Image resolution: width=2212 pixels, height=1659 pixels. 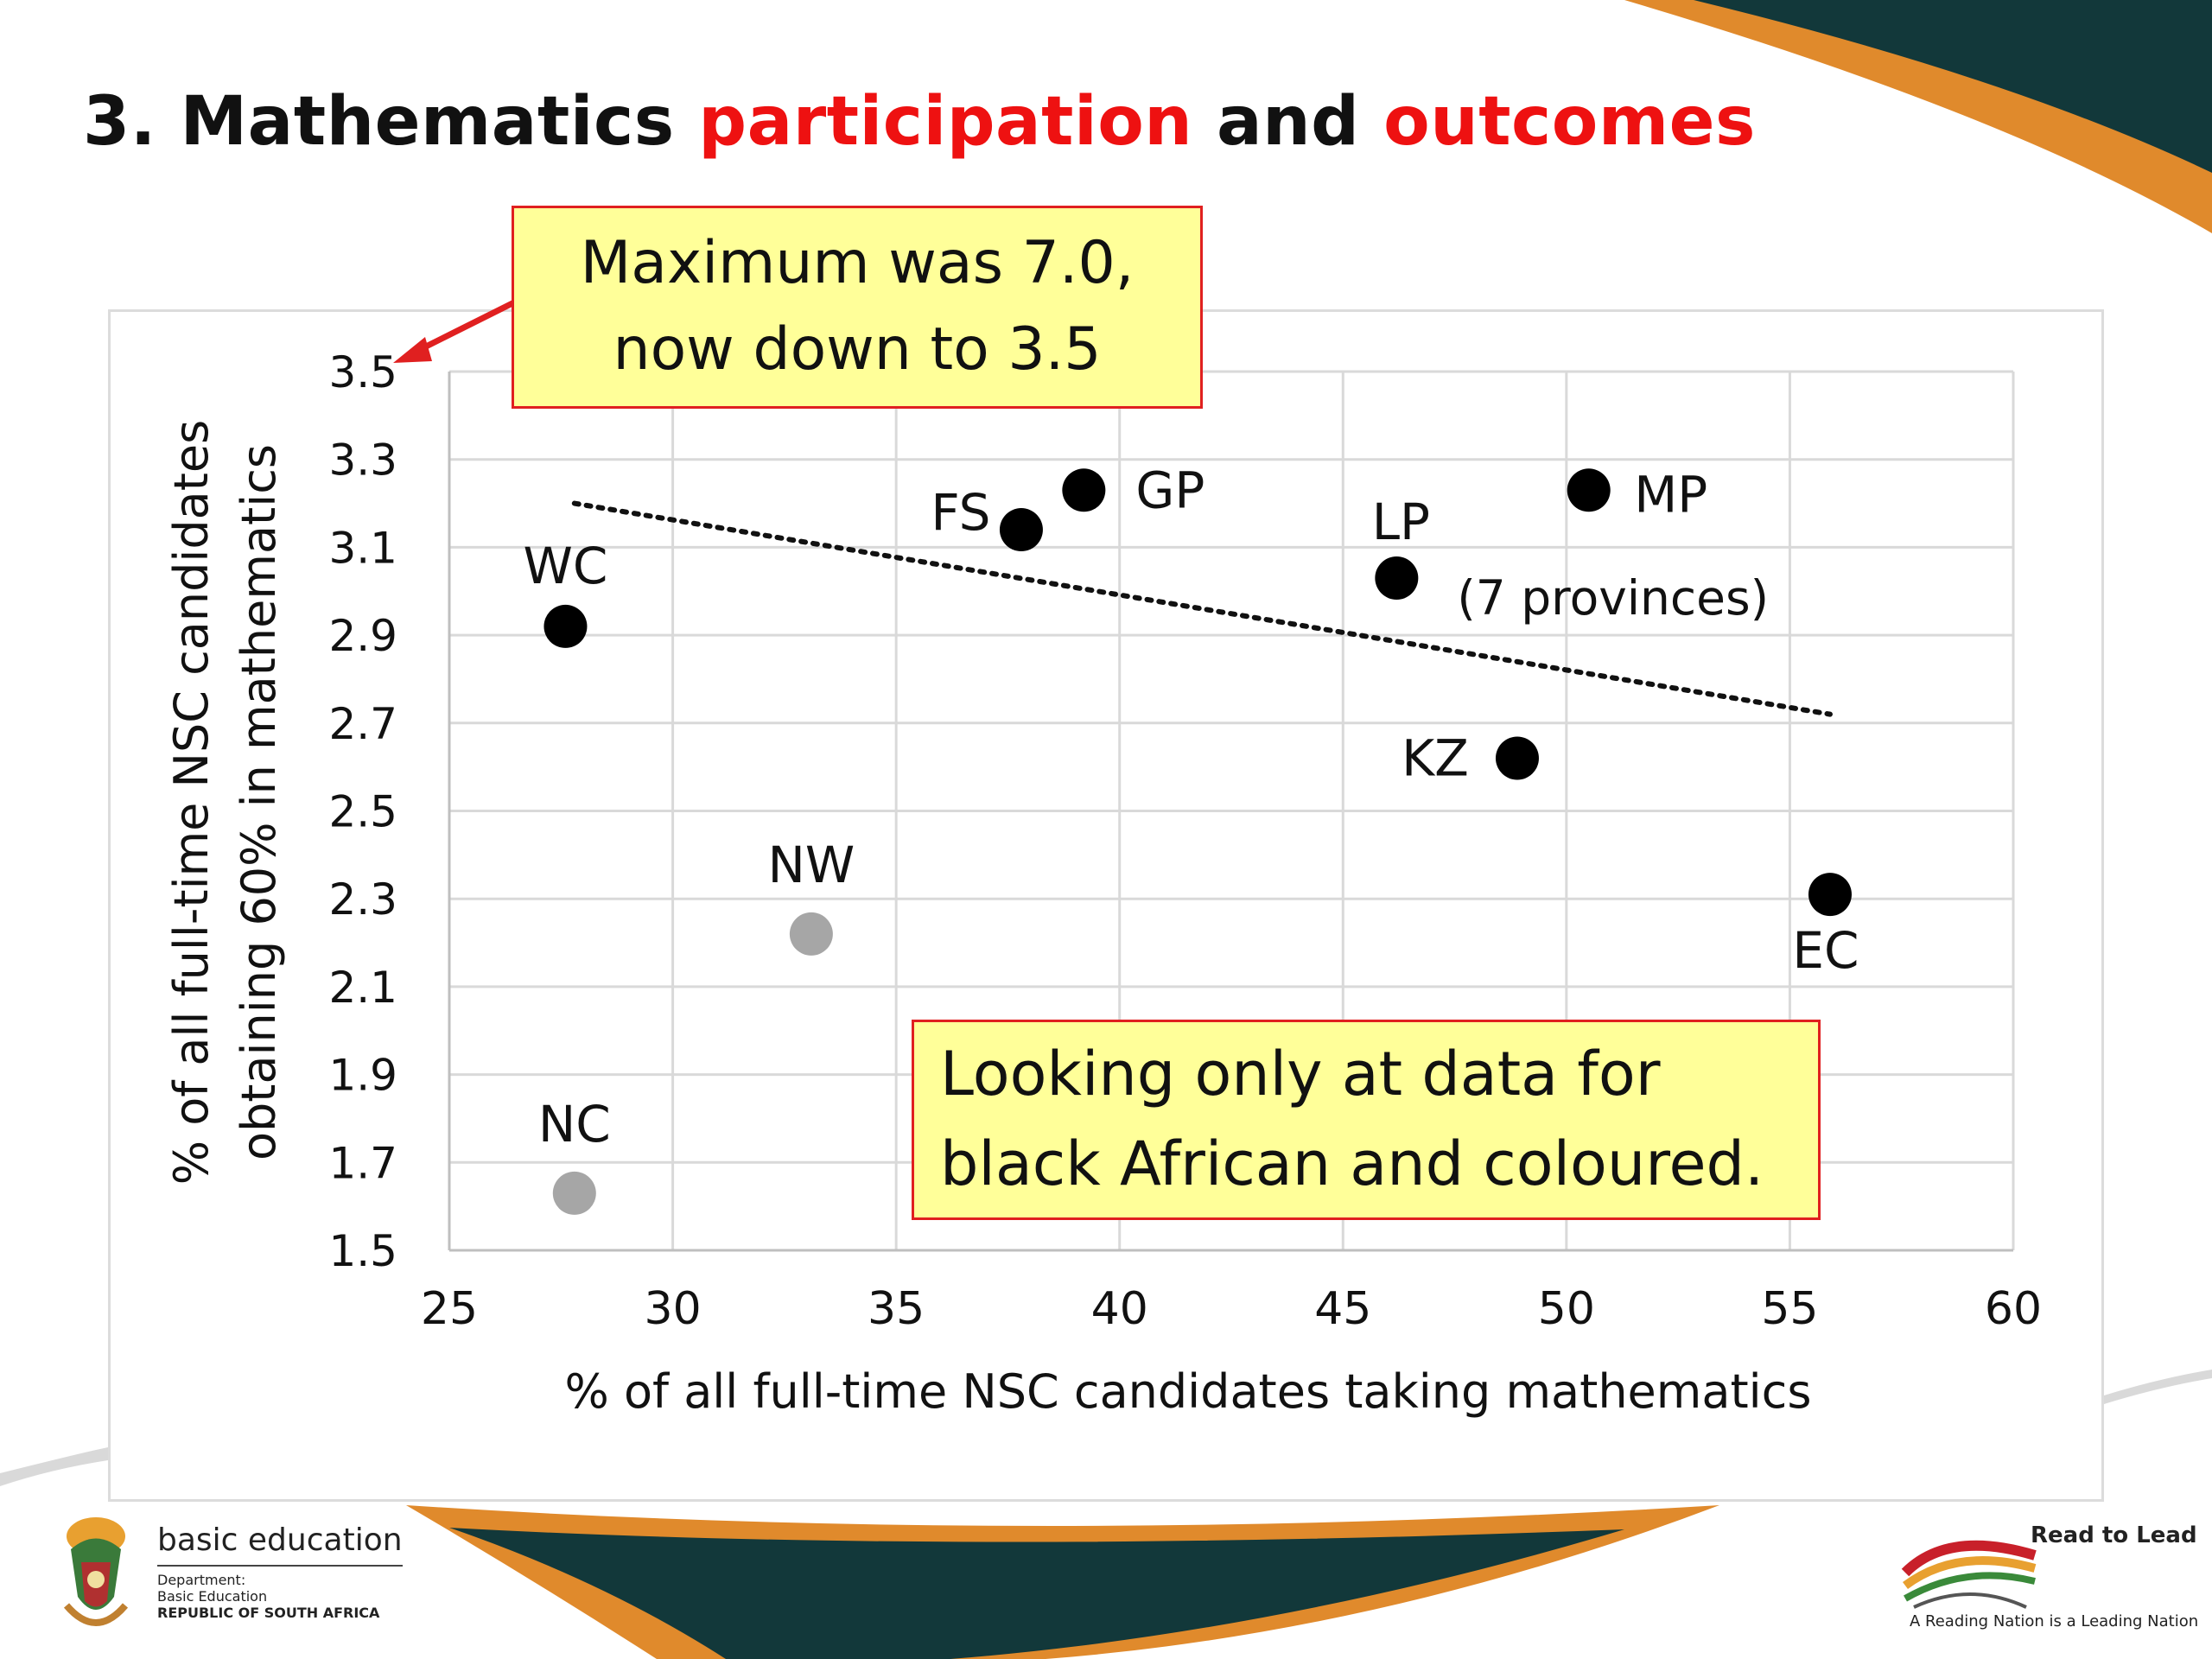 What do you see at coordinates (462, 328) in the screenshot?
I see `callout-arrow` at bounding box center [462, 328].